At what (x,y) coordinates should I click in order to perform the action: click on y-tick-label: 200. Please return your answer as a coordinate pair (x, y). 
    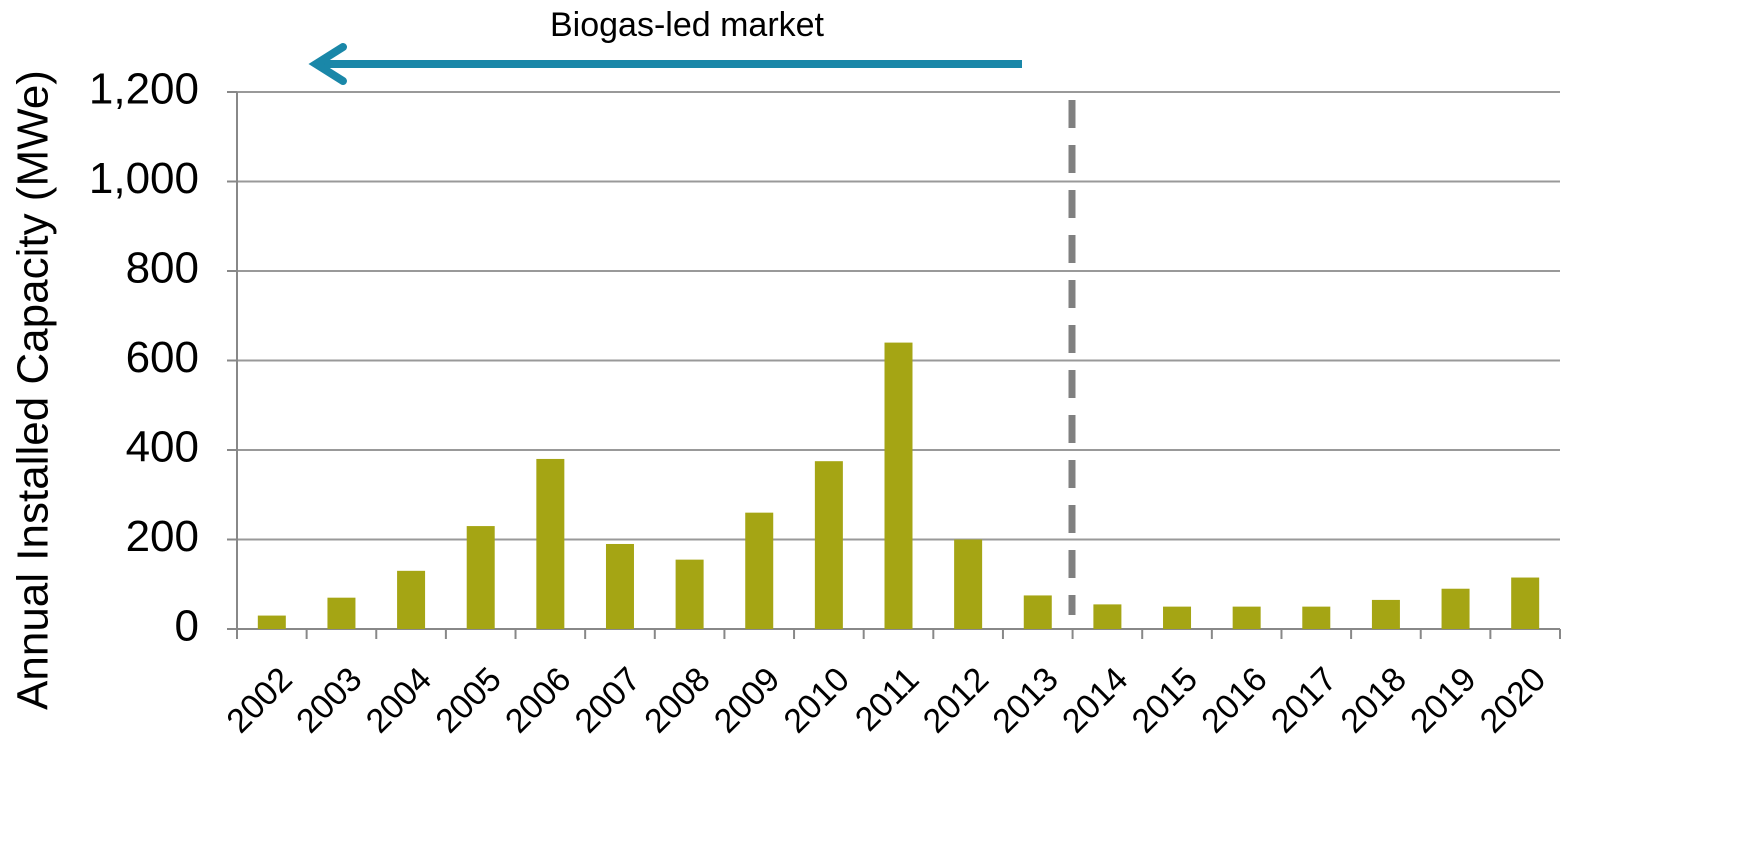
    Looking at the image, I should click on (162, 536).